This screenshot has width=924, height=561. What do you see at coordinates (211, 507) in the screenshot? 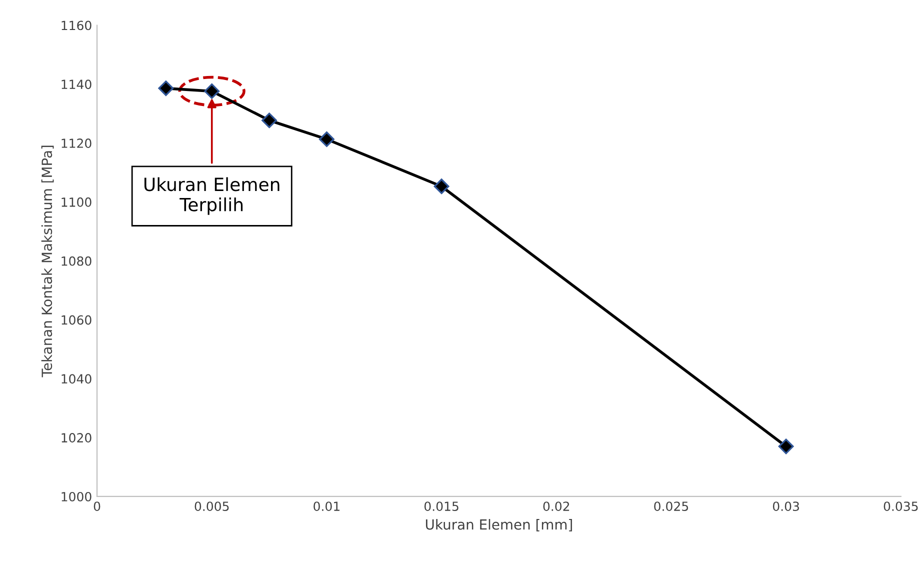
I see `x-tick-label: 0.005` at bounding box center [211, 507].